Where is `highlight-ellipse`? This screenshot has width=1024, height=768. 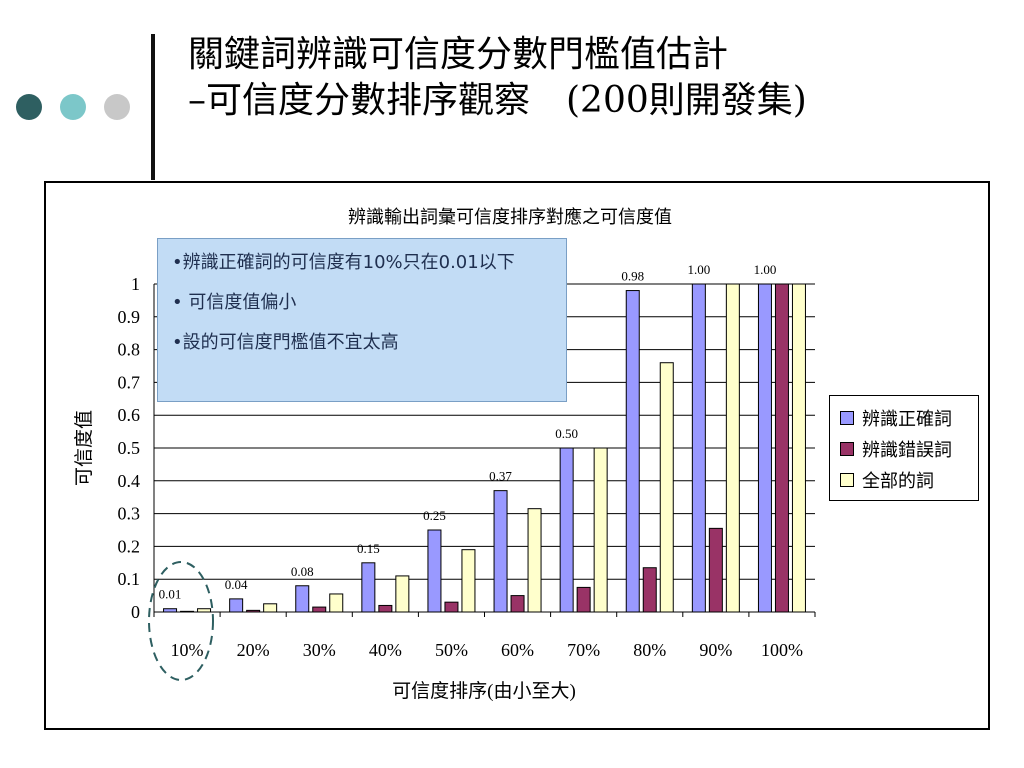
highlight-ellipse is located at coordinates (181, 621).